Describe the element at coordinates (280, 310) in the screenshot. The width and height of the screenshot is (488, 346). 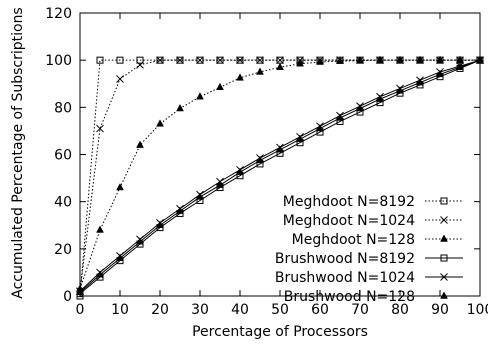
I see `x-tick-label: 50` at that location.